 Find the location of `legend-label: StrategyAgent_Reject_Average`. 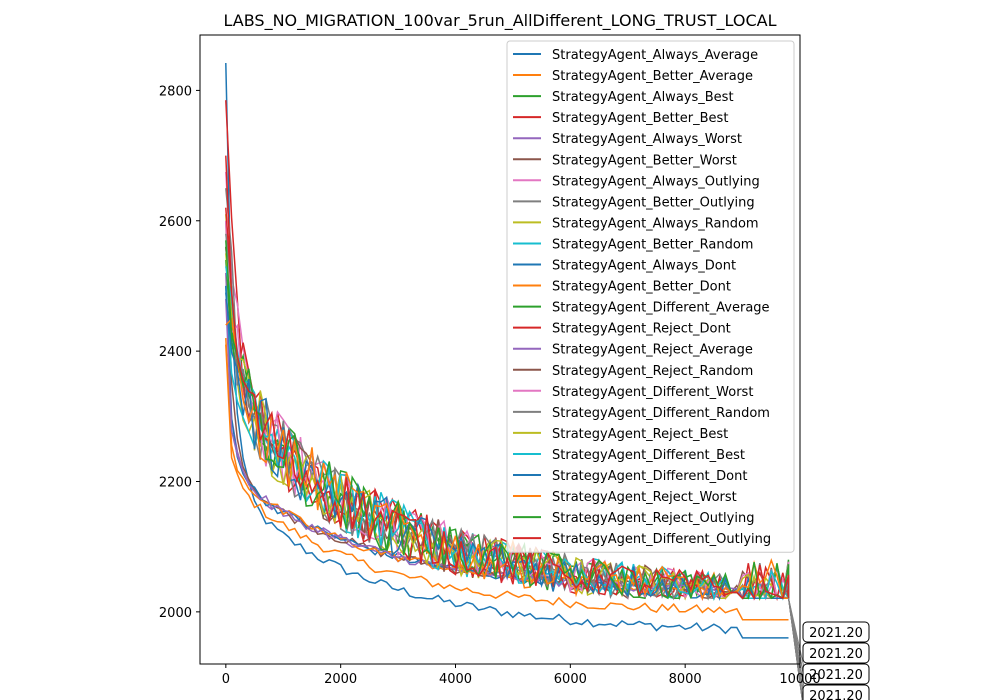

legend-label: StrategyAgent_Reject_Average is located at coordinates (652, 350).